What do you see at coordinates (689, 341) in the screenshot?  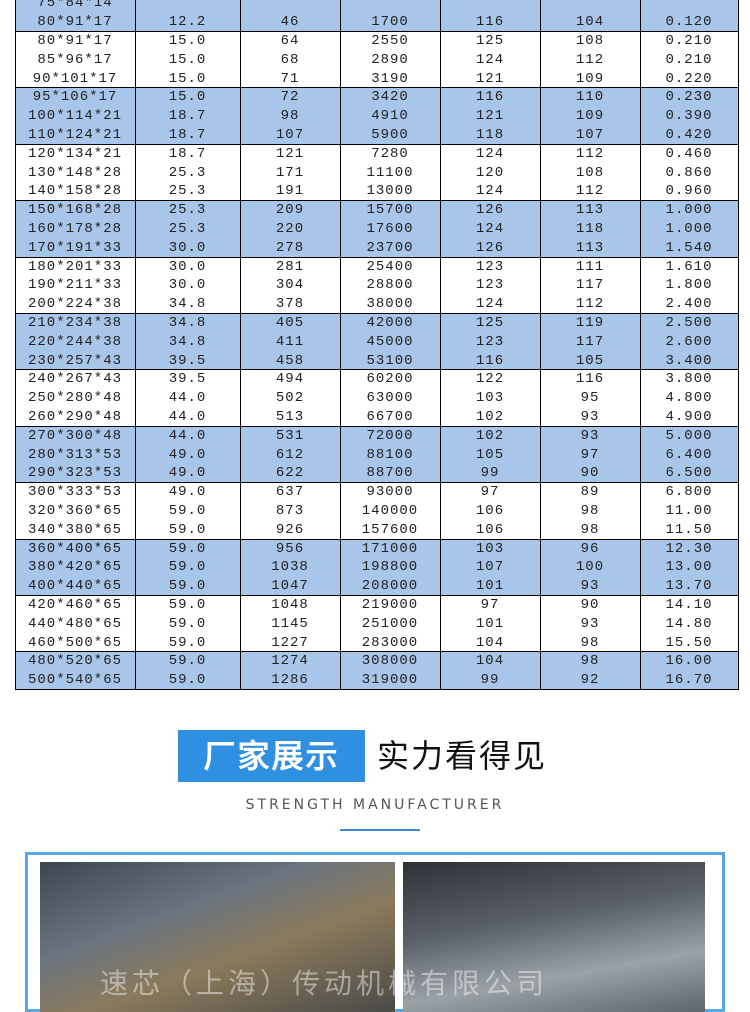 I see `table-cell: 2.600` at bounding box center [689, 341].